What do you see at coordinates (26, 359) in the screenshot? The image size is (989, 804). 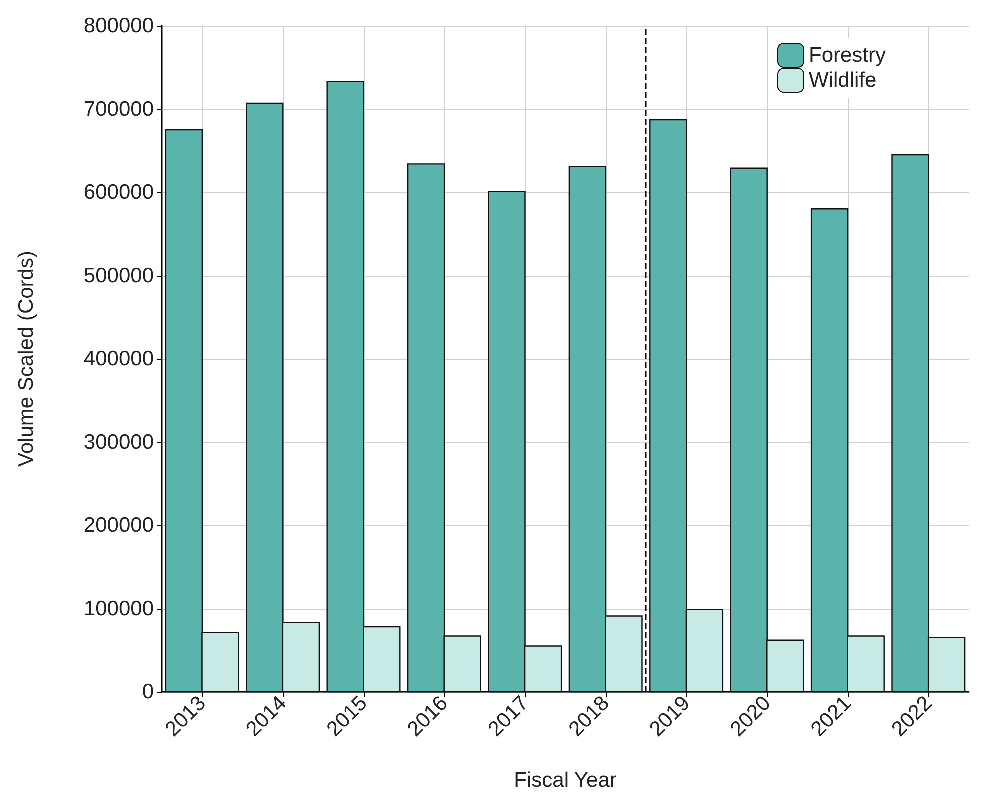 I see `y-axis-title: Volume Scaled (Cords)` at bounding box center [26, 359].